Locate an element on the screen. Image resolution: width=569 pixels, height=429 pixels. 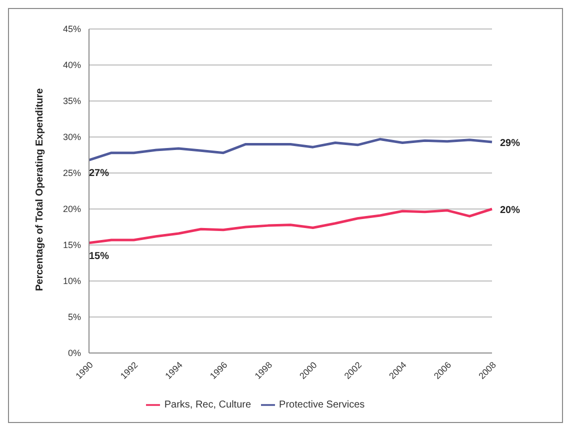
legend-label: Protective Services is located at coordinates (322, 405).